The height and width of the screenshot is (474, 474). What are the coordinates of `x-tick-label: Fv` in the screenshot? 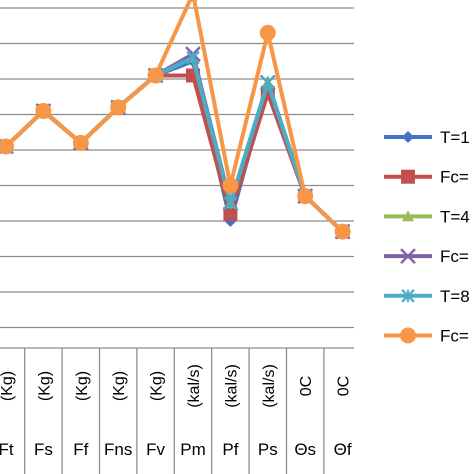 It's located at (155, 449).